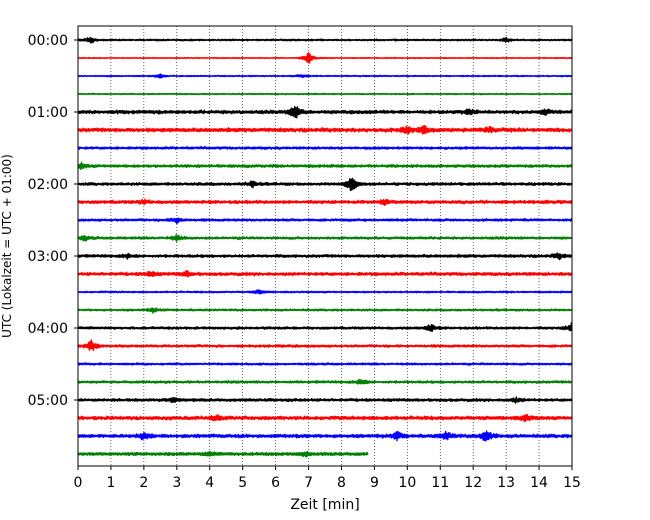 This screenshot has height=520, width=650. I want to click on x-axis-label: Zeit [min], so click(324, 505).